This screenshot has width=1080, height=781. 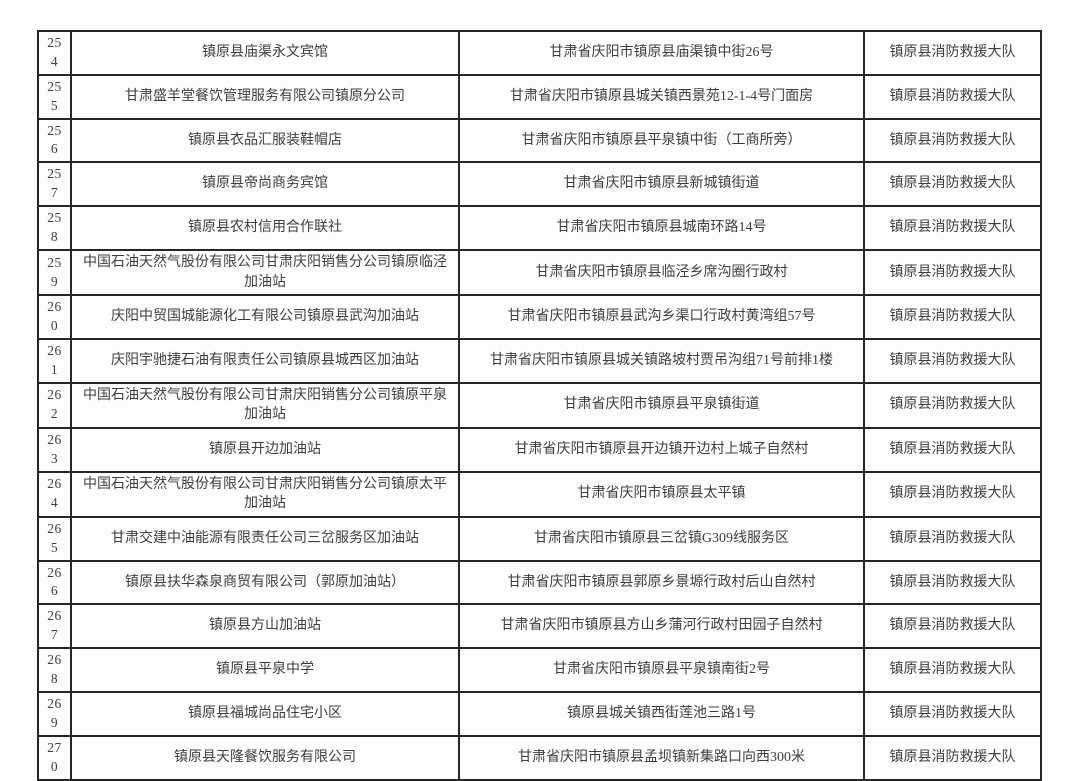 What do you see at coordinates (265, 449) in the screenshot?
I see `unit-name-cell: 镇原县开边加油站` at bounding box center [265, 449].